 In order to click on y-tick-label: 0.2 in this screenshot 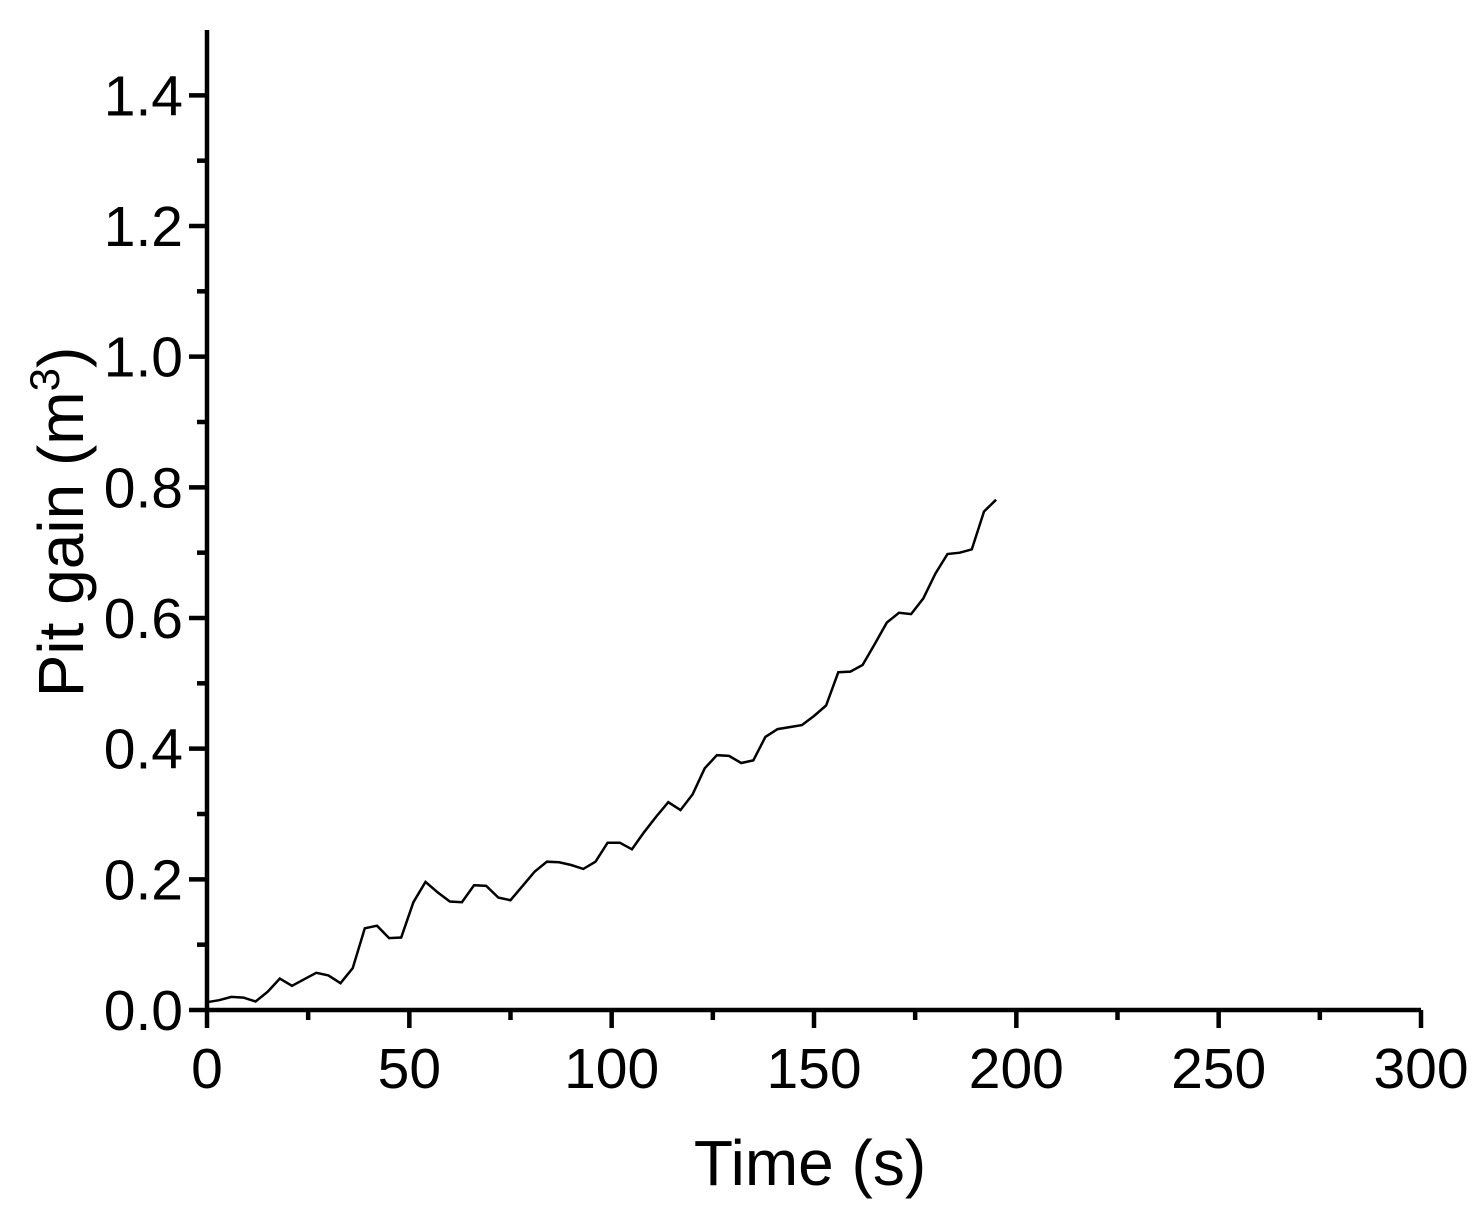, I will do `click(143, 880)`.